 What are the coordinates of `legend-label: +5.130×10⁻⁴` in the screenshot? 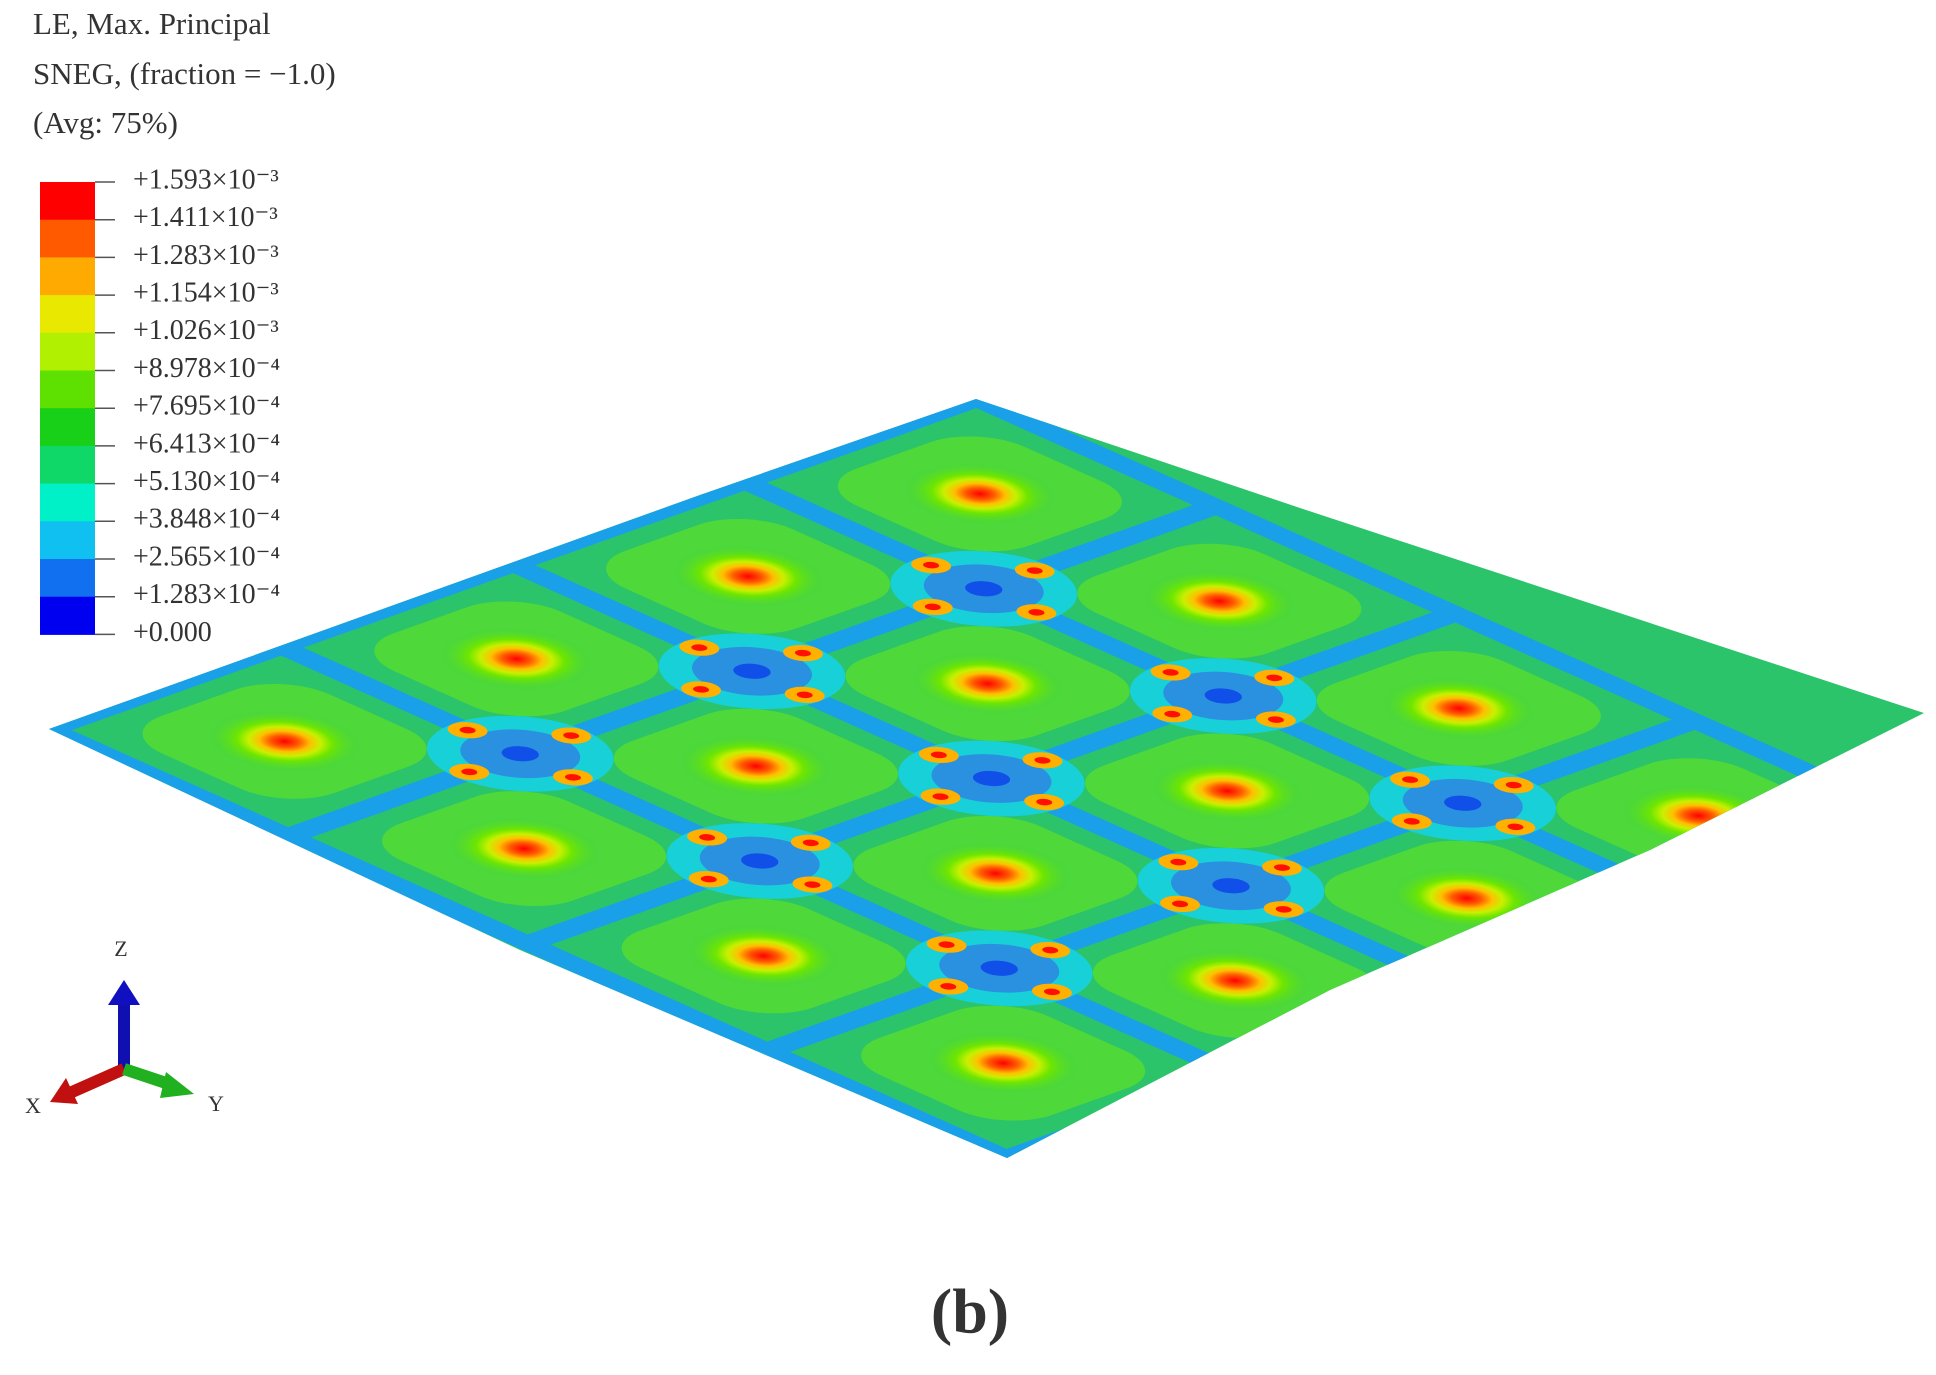 It's located at (206, 481).